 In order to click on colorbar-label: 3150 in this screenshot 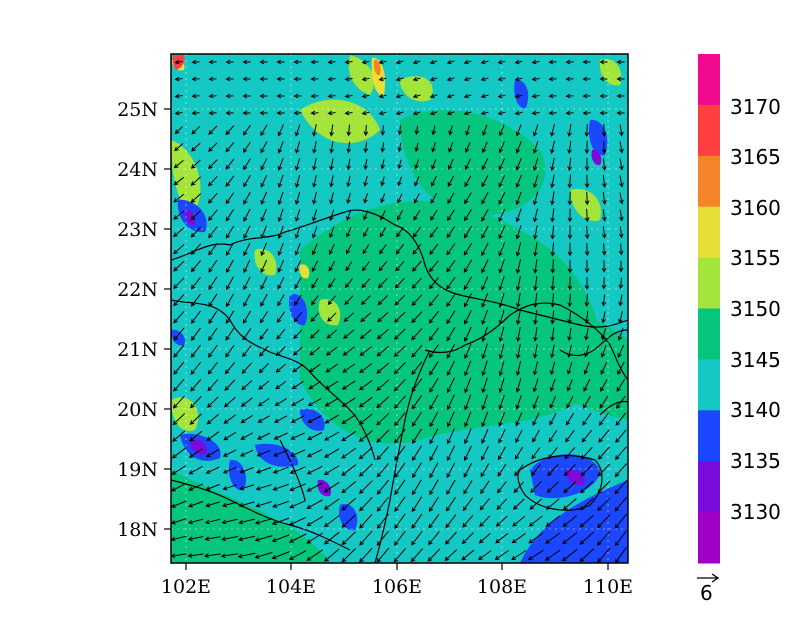, I will do `click(755, 309)`.